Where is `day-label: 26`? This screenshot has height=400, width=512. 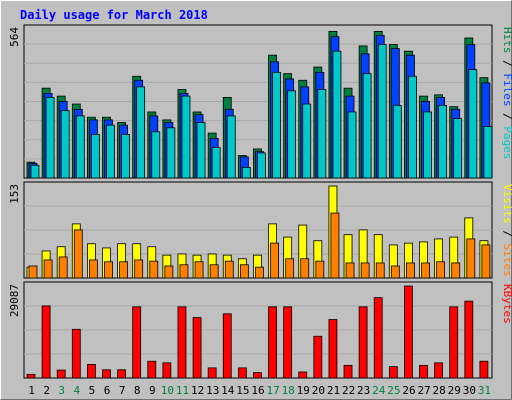
day-label: 26 is located at coordinates (408, 390).